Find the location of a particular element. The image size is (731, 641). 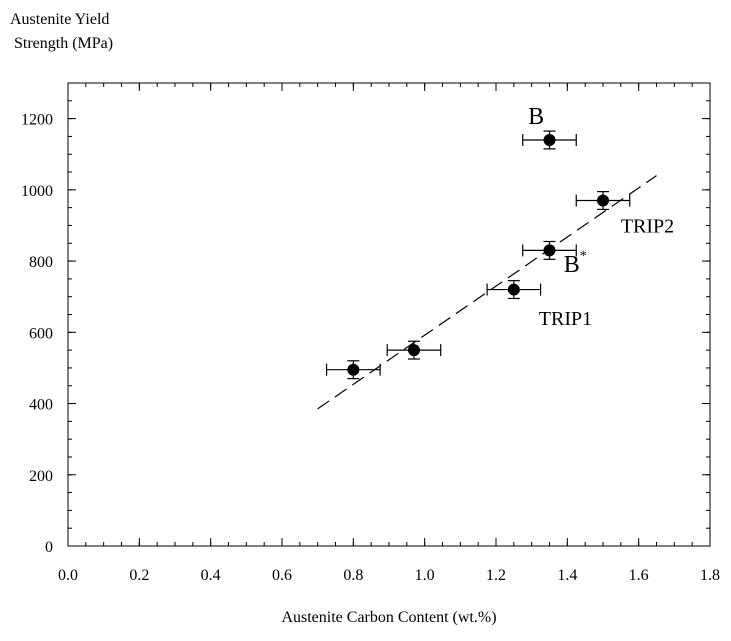

y-tick-label: 0 is located at coordinates (49, 547).